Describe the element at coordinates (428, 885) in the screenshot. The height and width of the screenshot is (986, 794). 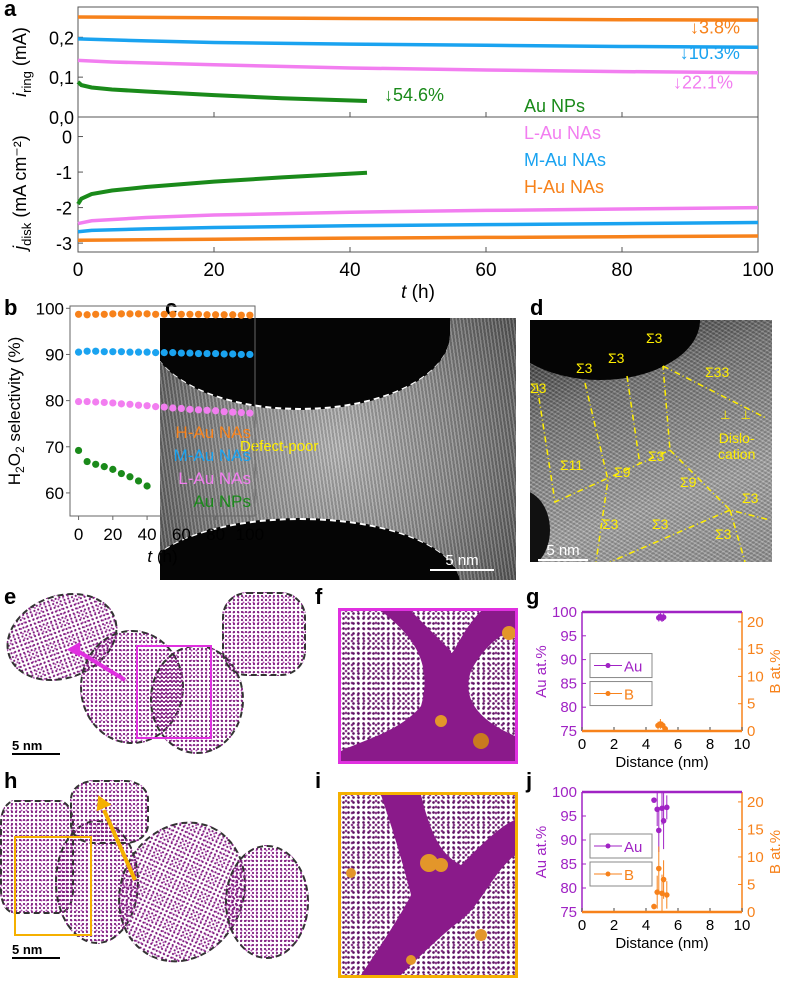
I see `apt-zoom-i` at that location.